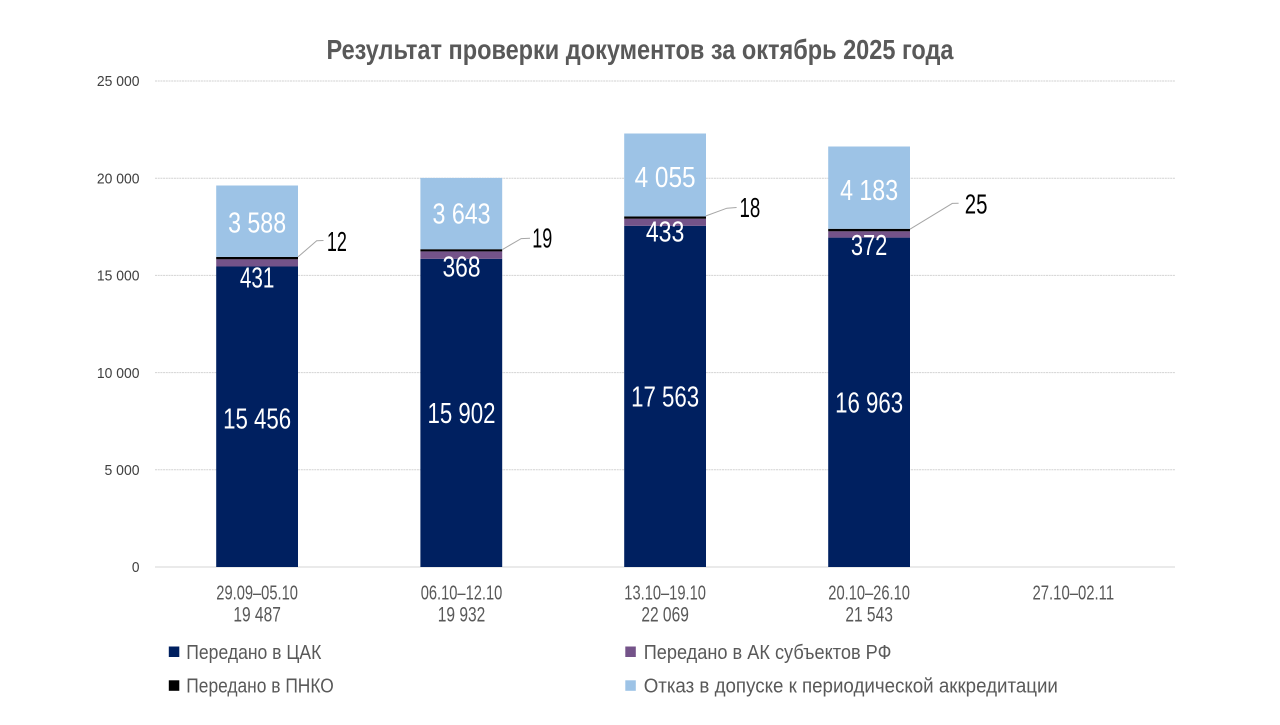 The height and width of the screenshot is (725, 1280). What do you see at coordinates (257, 224) in the screenshot?
I see `svg-text: 3 588` at bounding box center [257, 224].